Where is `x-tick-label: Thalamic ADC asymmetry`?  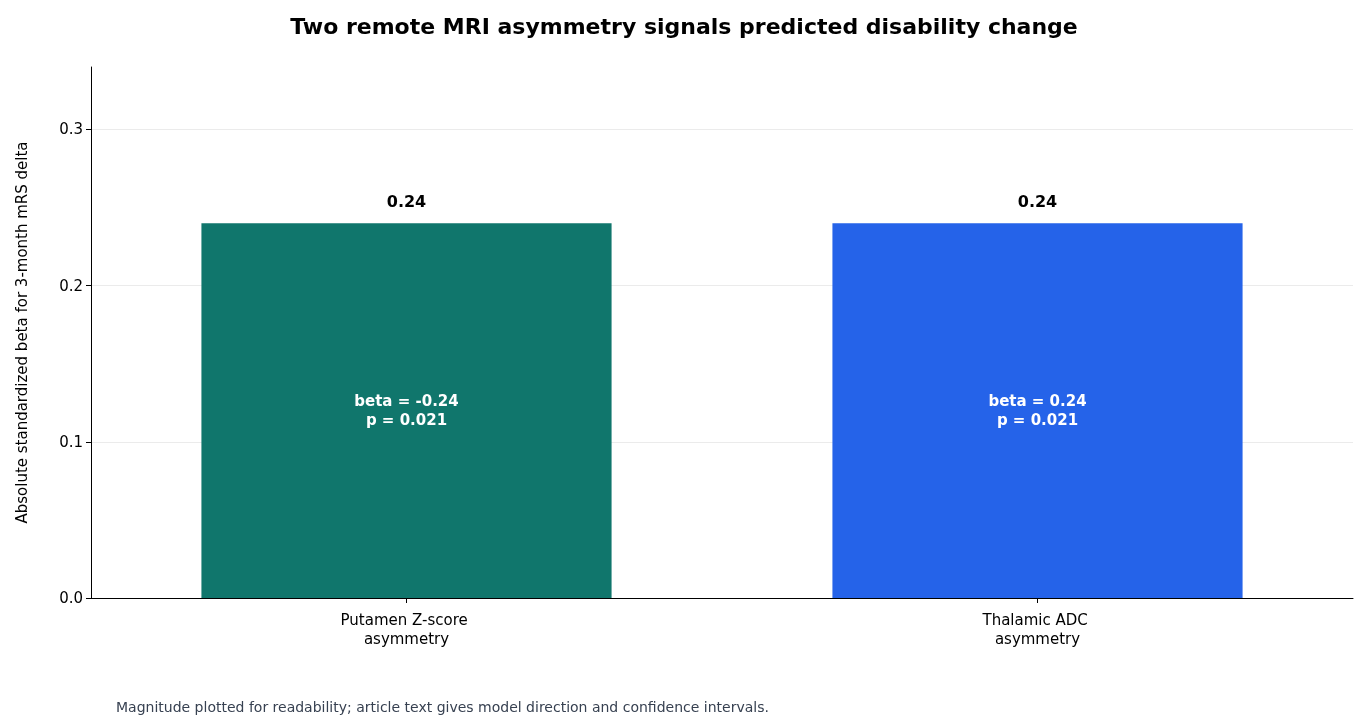 x-tick-label: Thalamic ADC asymmetry is located at coordinates (1037, 629).